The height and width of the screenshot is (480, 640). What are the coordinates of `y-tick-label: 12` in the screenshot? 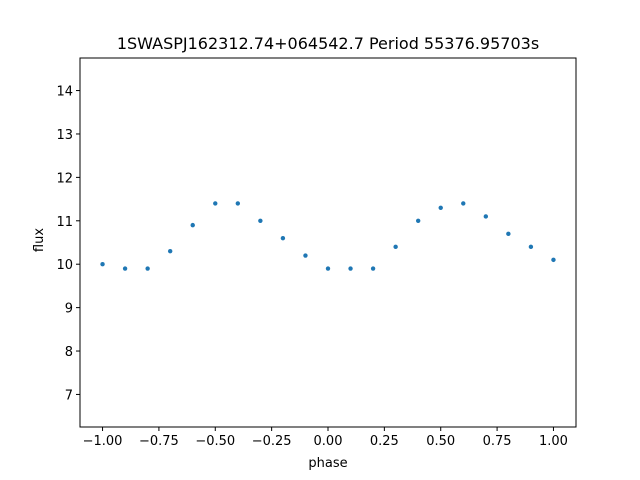 It's located at (64, 178).